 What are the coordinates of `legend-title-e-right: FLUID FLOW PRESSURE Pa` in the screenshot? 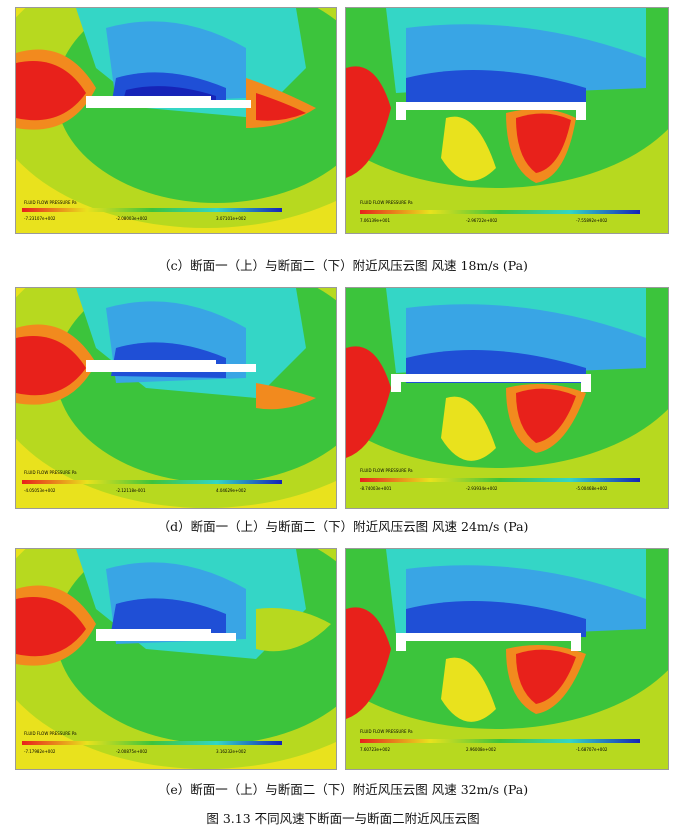 It's located at (386, 731).